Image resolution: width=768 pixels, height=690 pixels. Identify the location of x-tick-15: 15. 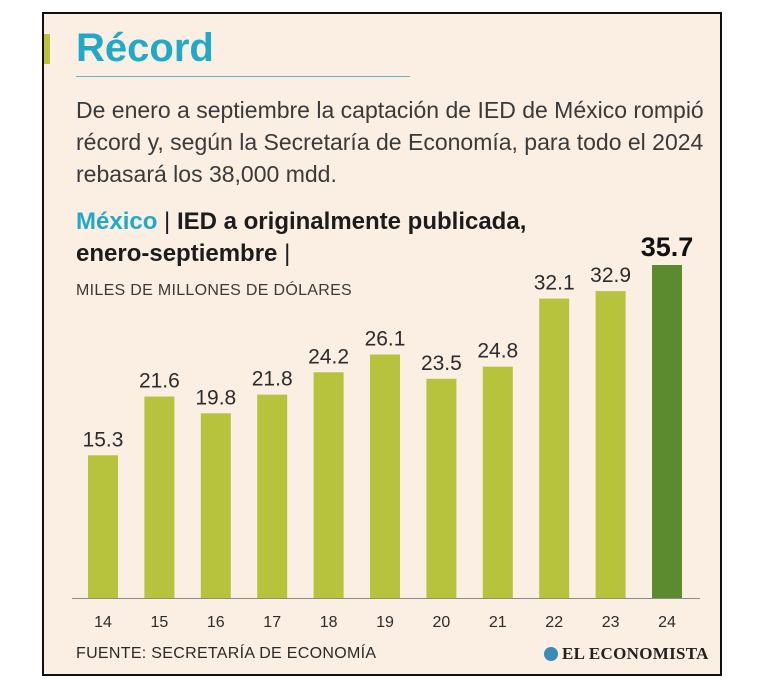
(160, 622).